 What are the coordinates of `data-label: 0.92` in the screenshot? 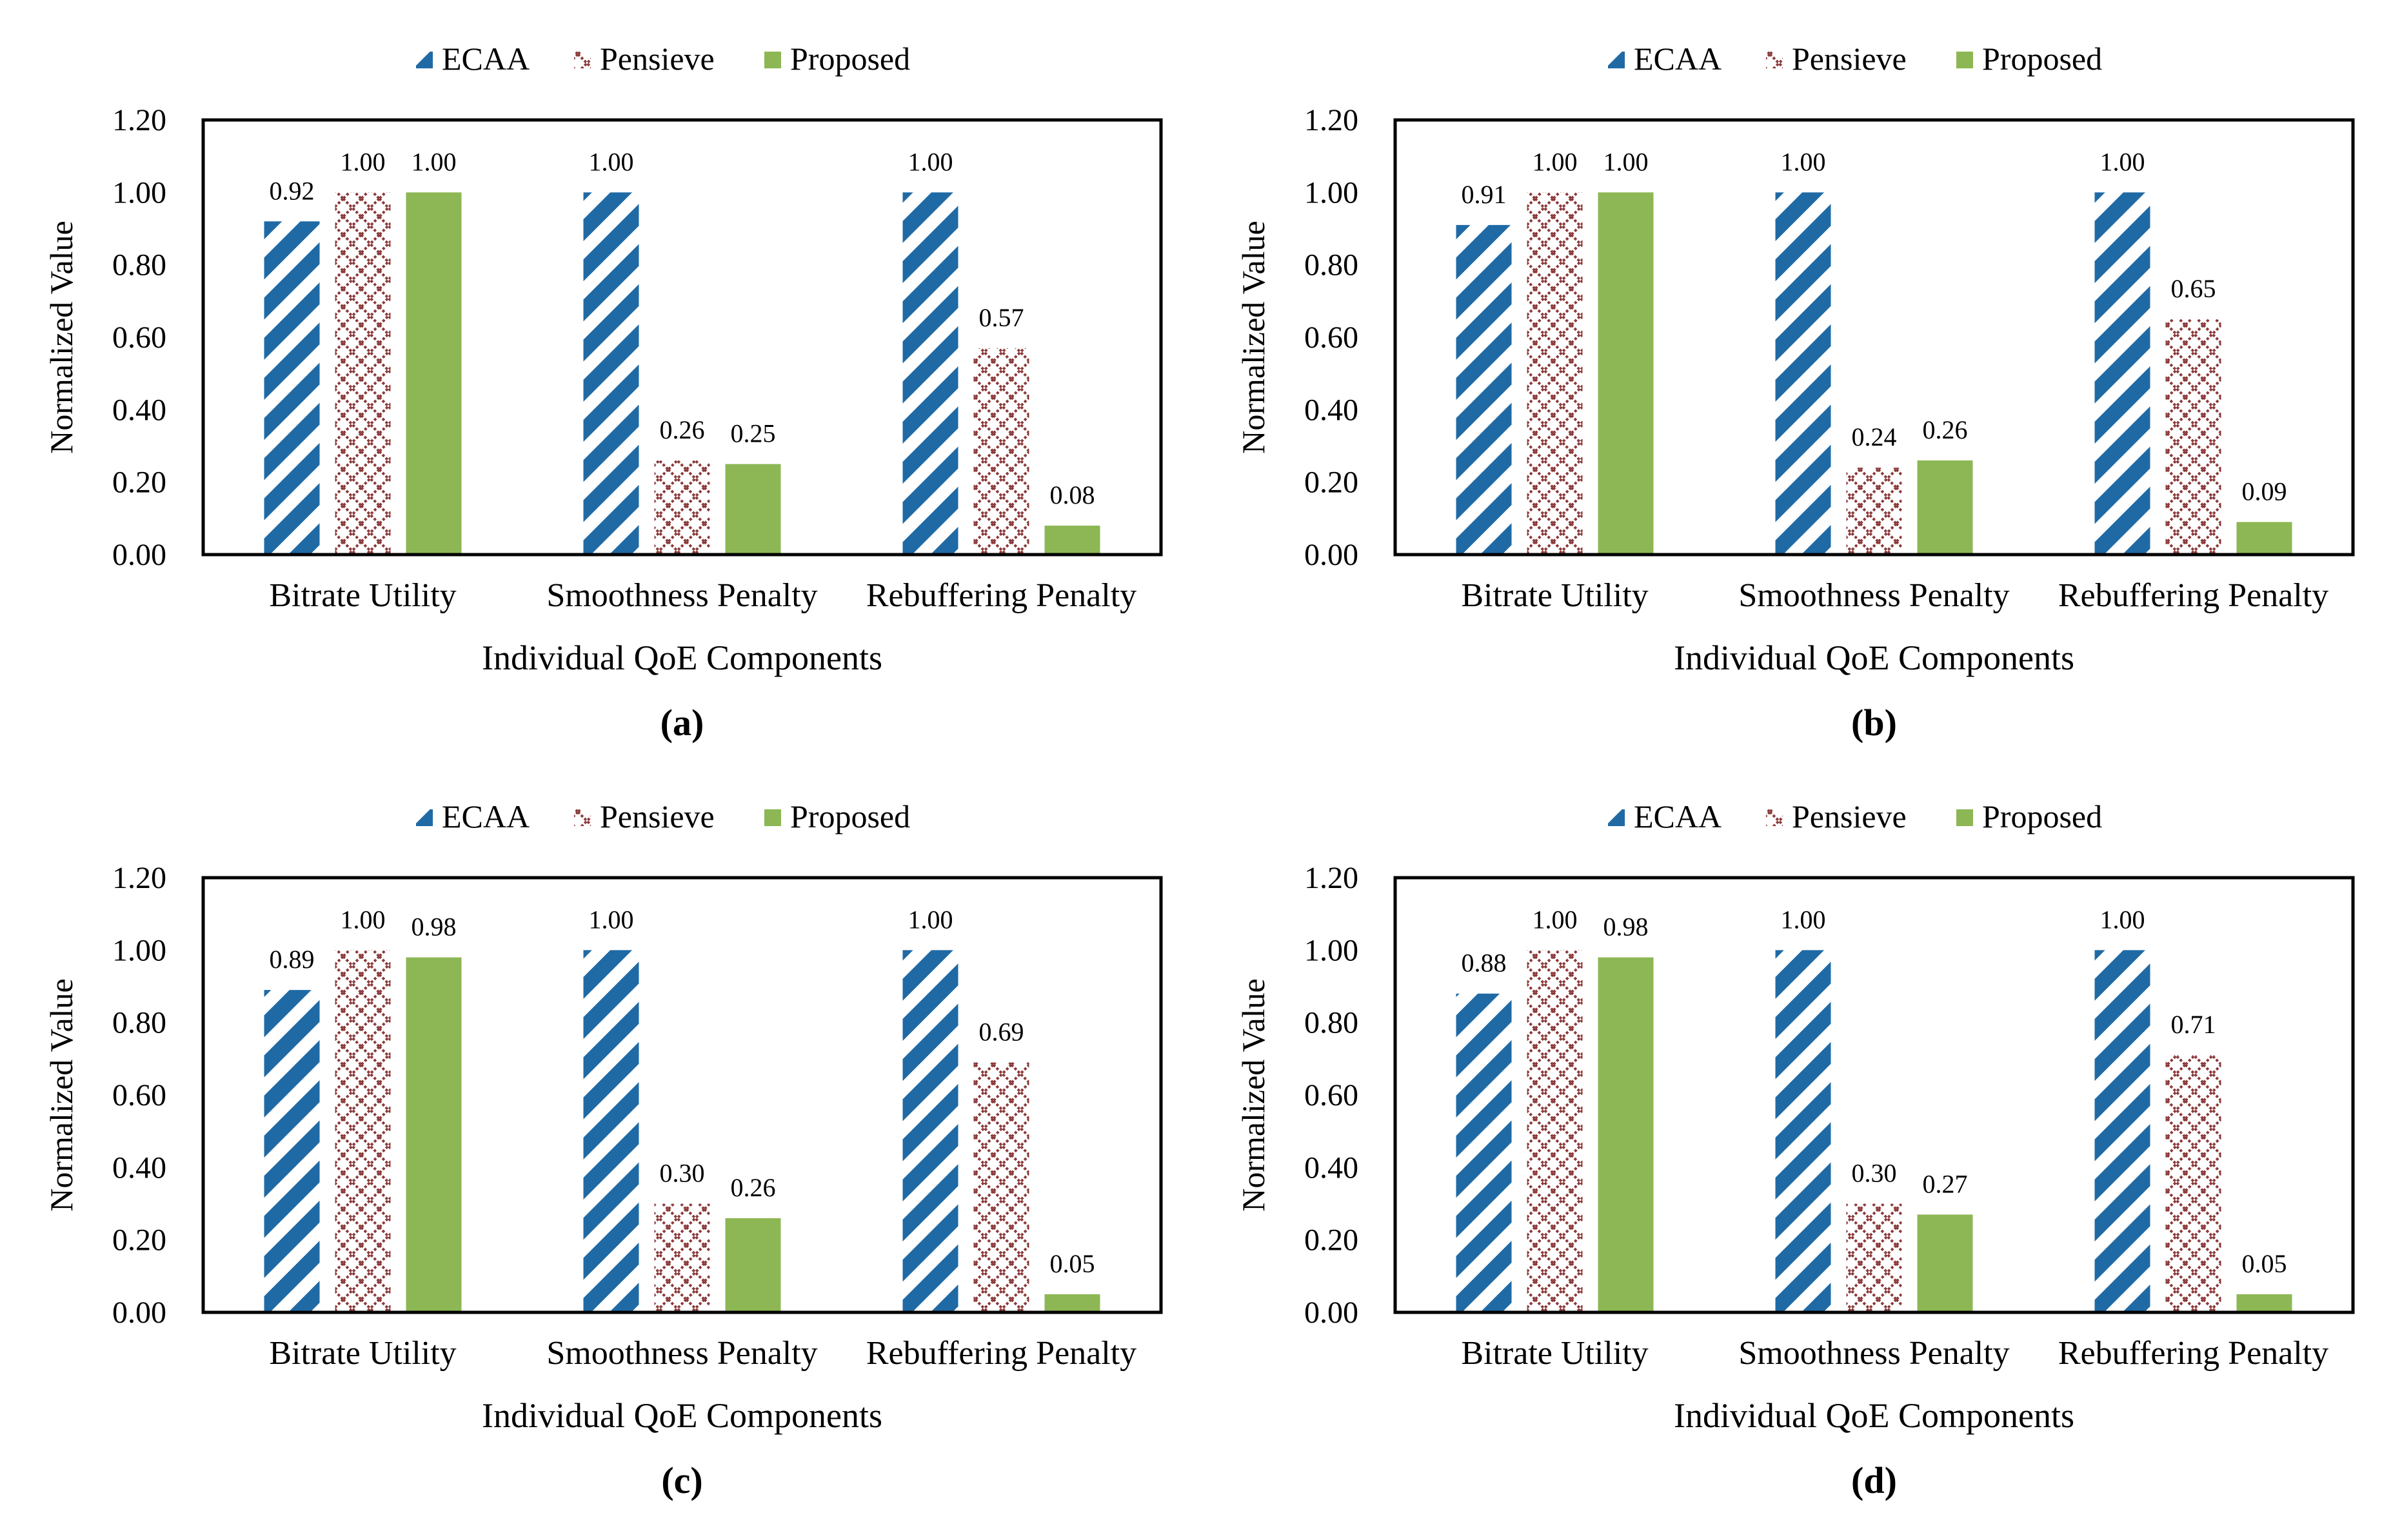 It's located at (292, 190).